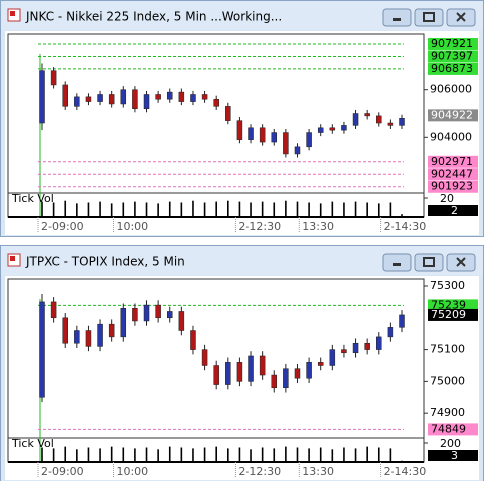 This screenshot has width=484, height=481. What do you see at coordinates (452, 55) in the screenshot?
I see `level-label: 907397` at bounding box center [452, 55].